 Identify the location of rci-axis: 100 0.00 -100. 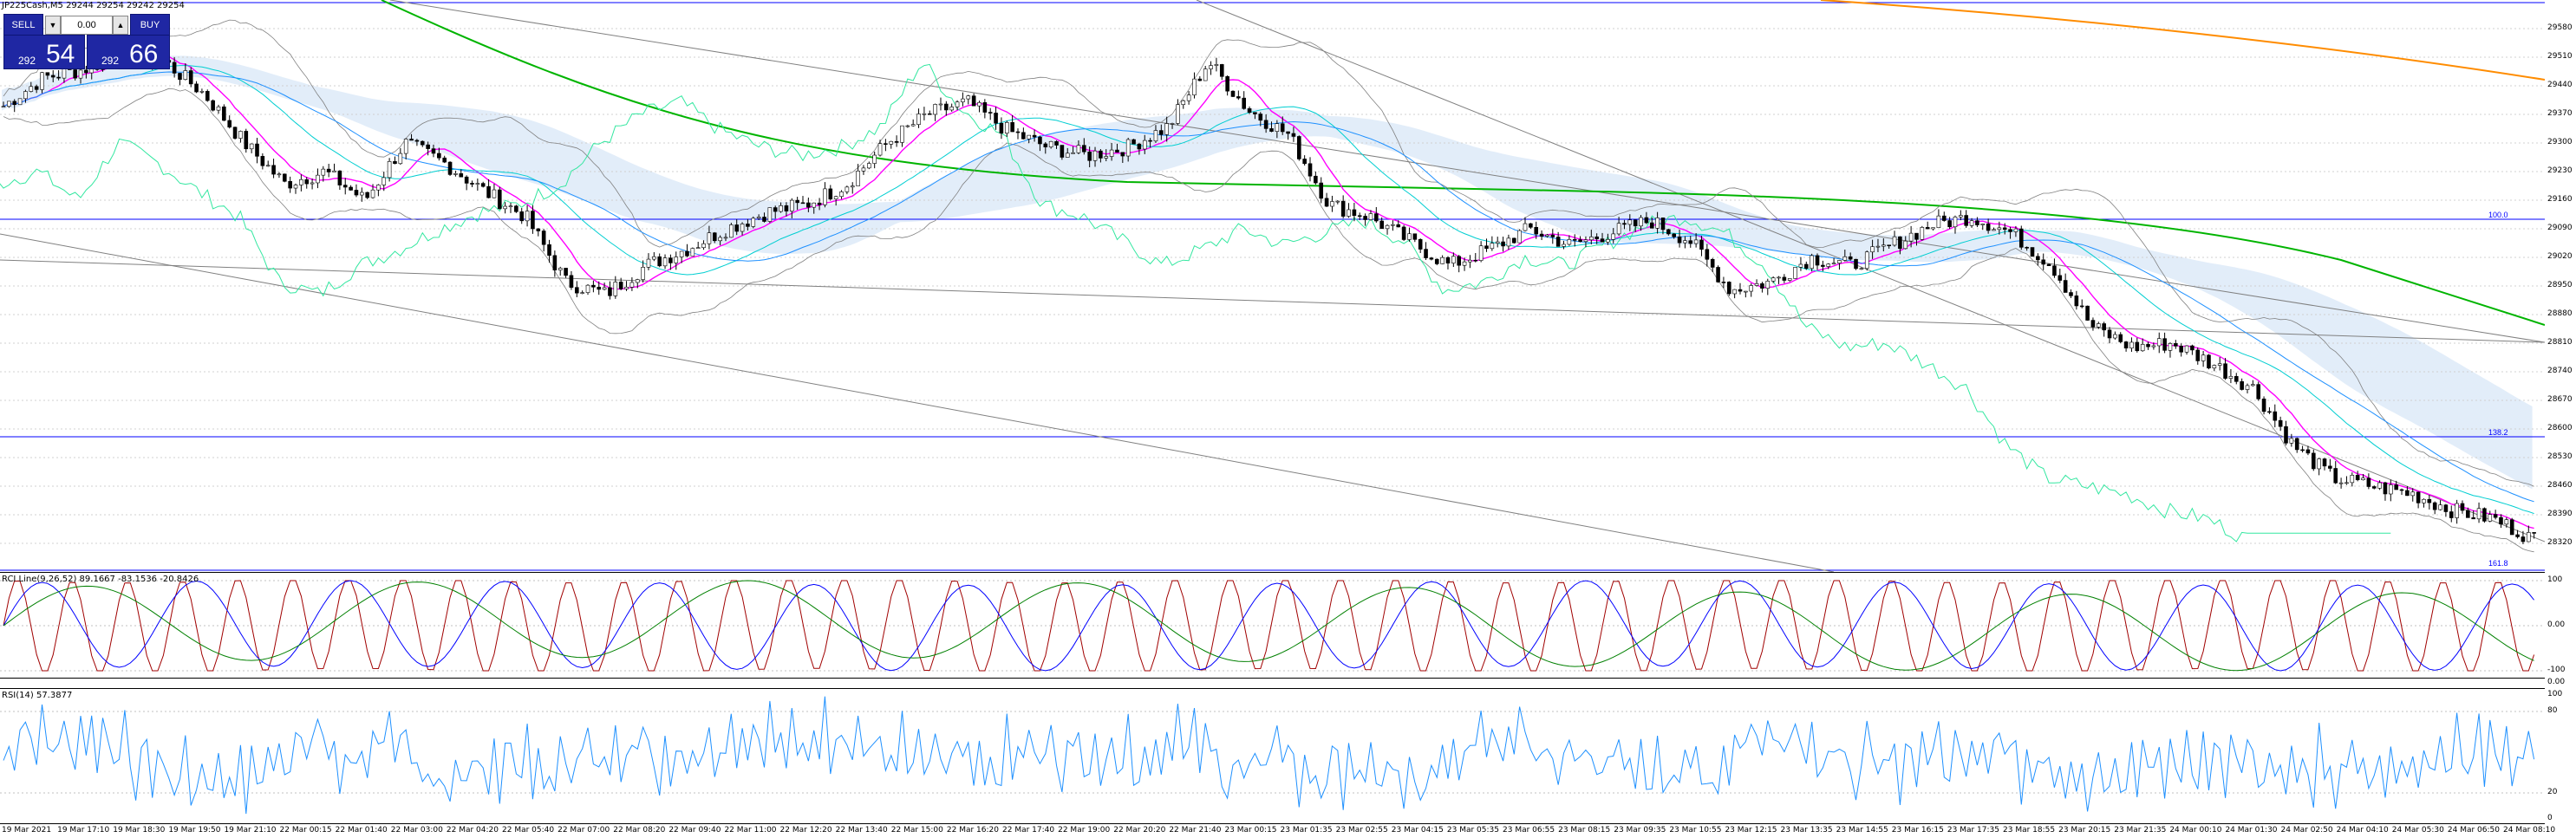
(2561, 626).